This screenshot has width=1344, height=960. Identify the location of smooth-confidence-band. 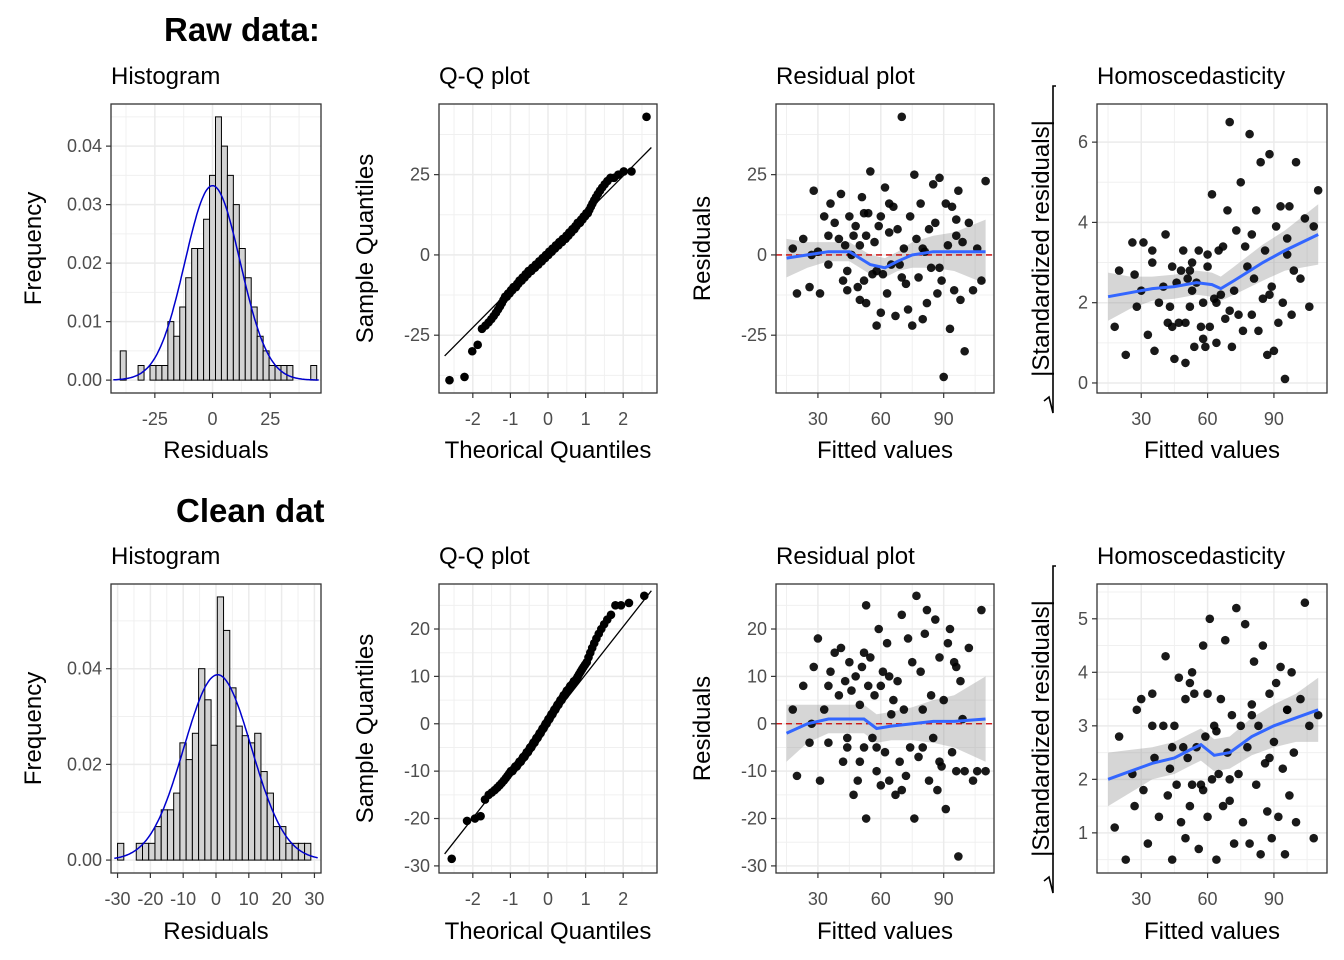
(1213, 742).